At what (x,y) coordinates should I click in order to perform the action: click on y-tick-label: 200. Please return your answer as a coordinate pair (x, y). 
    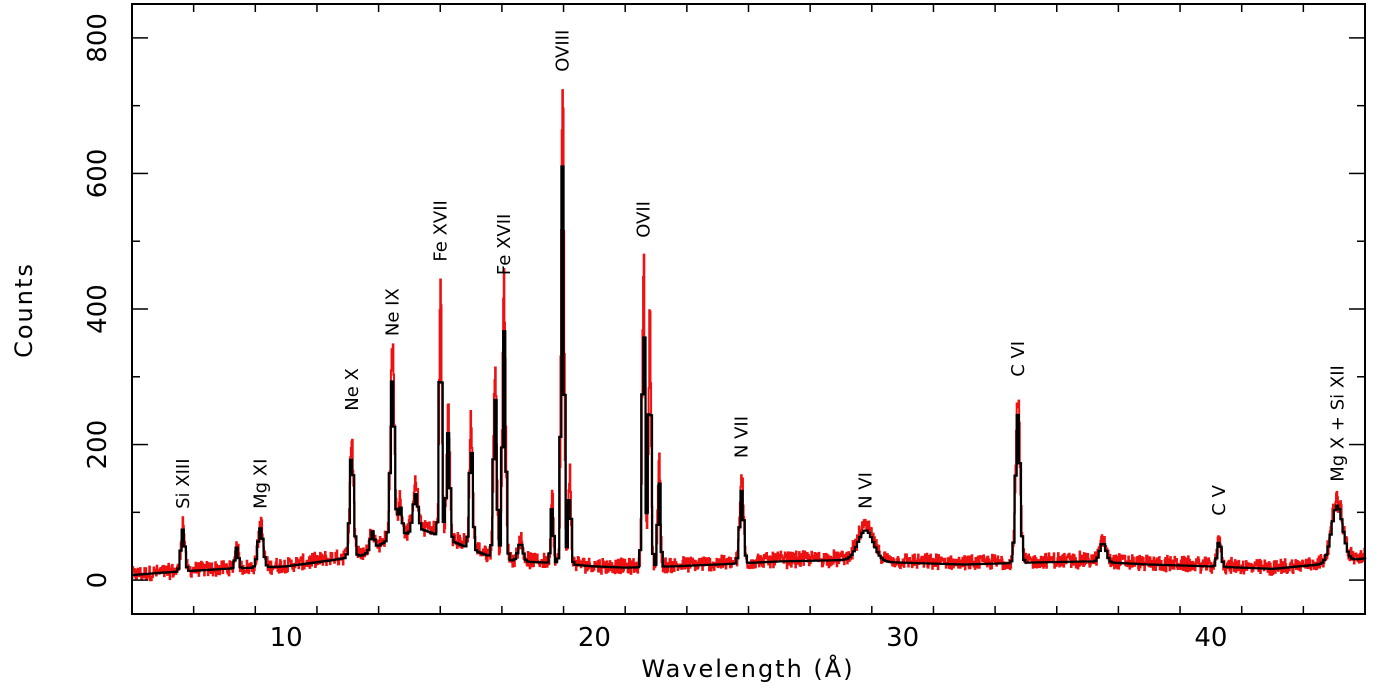
    Looking at the image, I should click on (98, 445).